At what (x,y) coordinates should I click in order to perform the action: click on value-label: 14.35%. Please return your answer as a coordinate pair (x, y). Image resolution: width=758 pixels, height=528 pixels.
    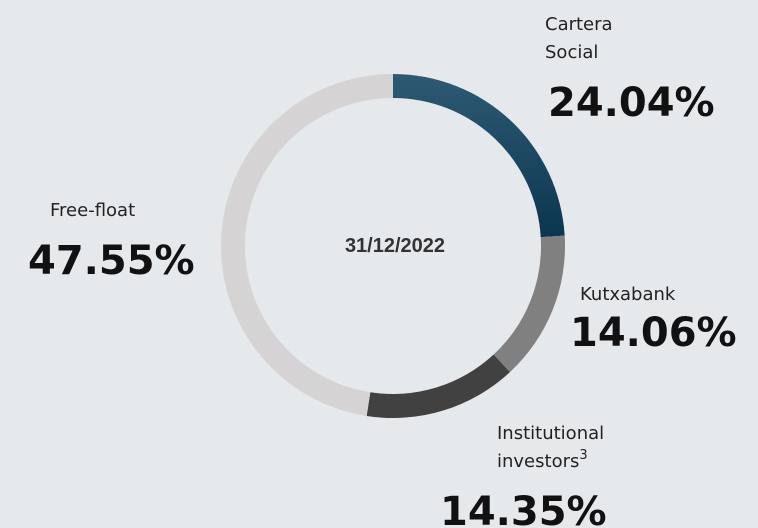
    Looking at the image, I should click on (523, 508).